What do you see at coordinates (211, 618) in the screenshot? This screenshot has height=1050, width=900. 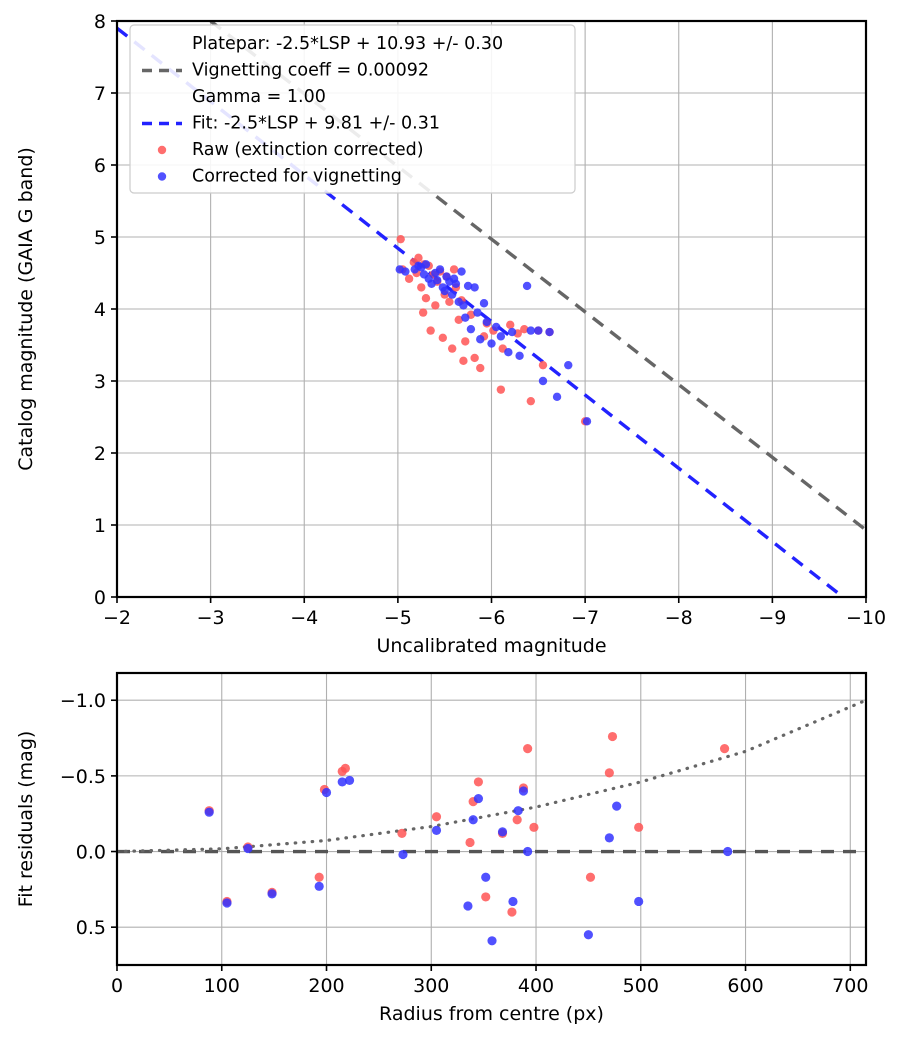 I see `xtick-label: −3` at bounding box center [211, 618].